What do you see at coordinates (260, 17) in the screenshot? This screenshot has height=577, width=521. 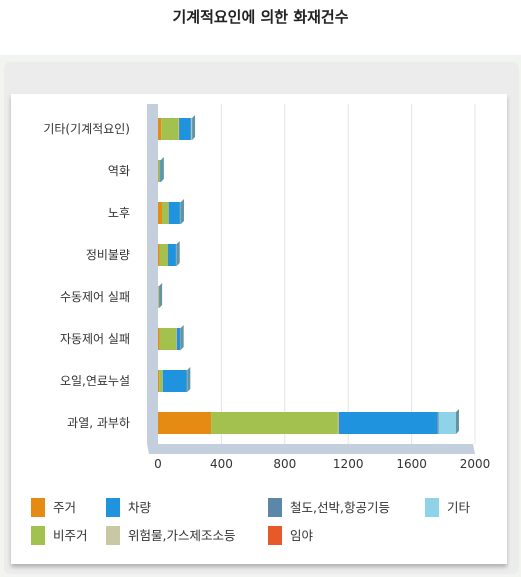 I see `chart-title: 기계적요인에 의한 화재건수` at bounding box center [260, 17].